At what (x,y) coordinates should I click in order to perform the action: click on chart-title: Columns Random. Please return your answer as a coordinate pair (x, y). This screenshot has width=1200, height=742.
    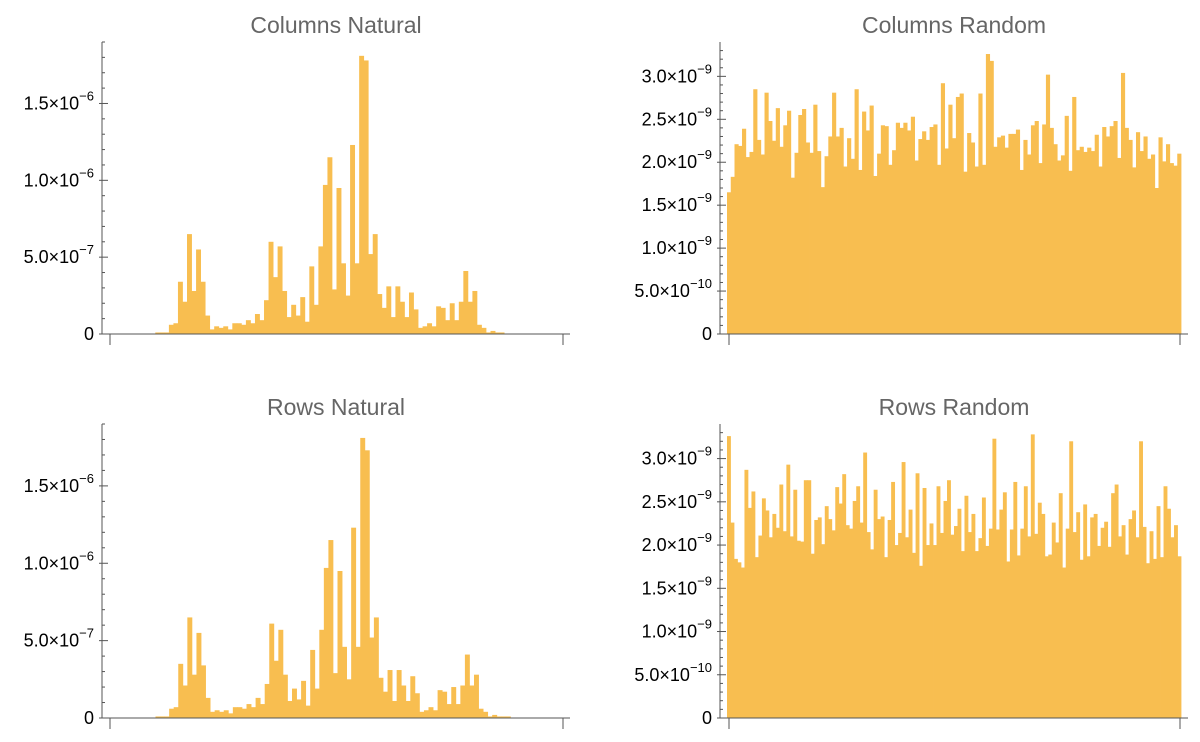
    Looking at the image, I should click on (954, 25).